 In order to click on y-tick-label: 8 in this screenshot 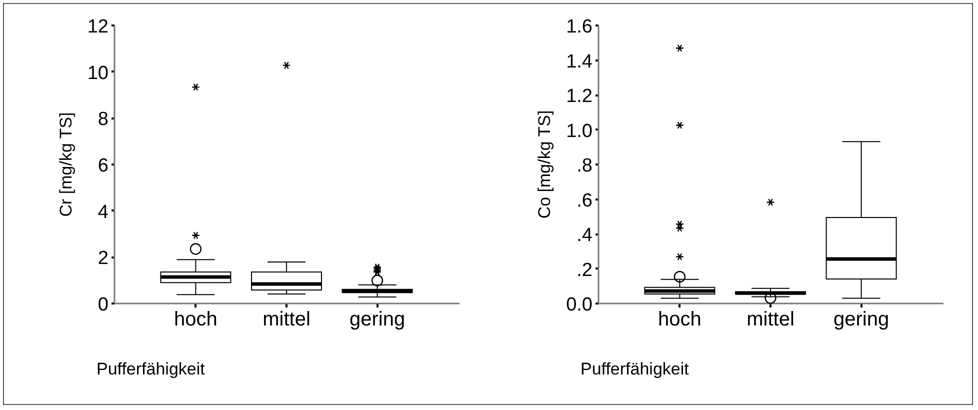, I will do `click(103, 119)`.